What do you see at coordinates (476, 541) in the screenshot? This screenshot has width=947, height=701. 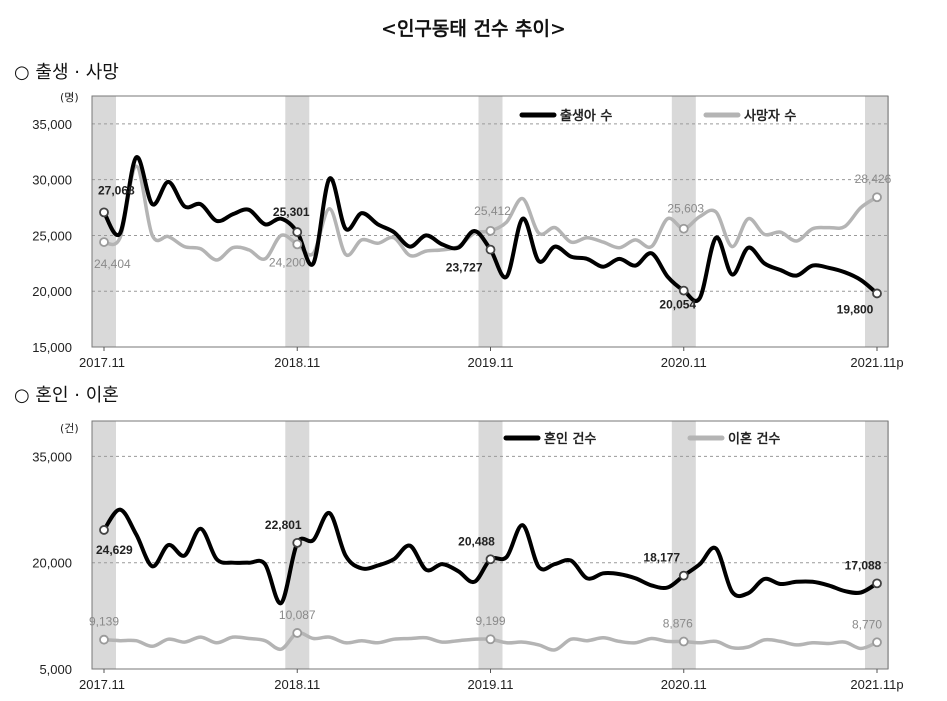 I see `data-label: 20,488` at bounding box center [476, 541].